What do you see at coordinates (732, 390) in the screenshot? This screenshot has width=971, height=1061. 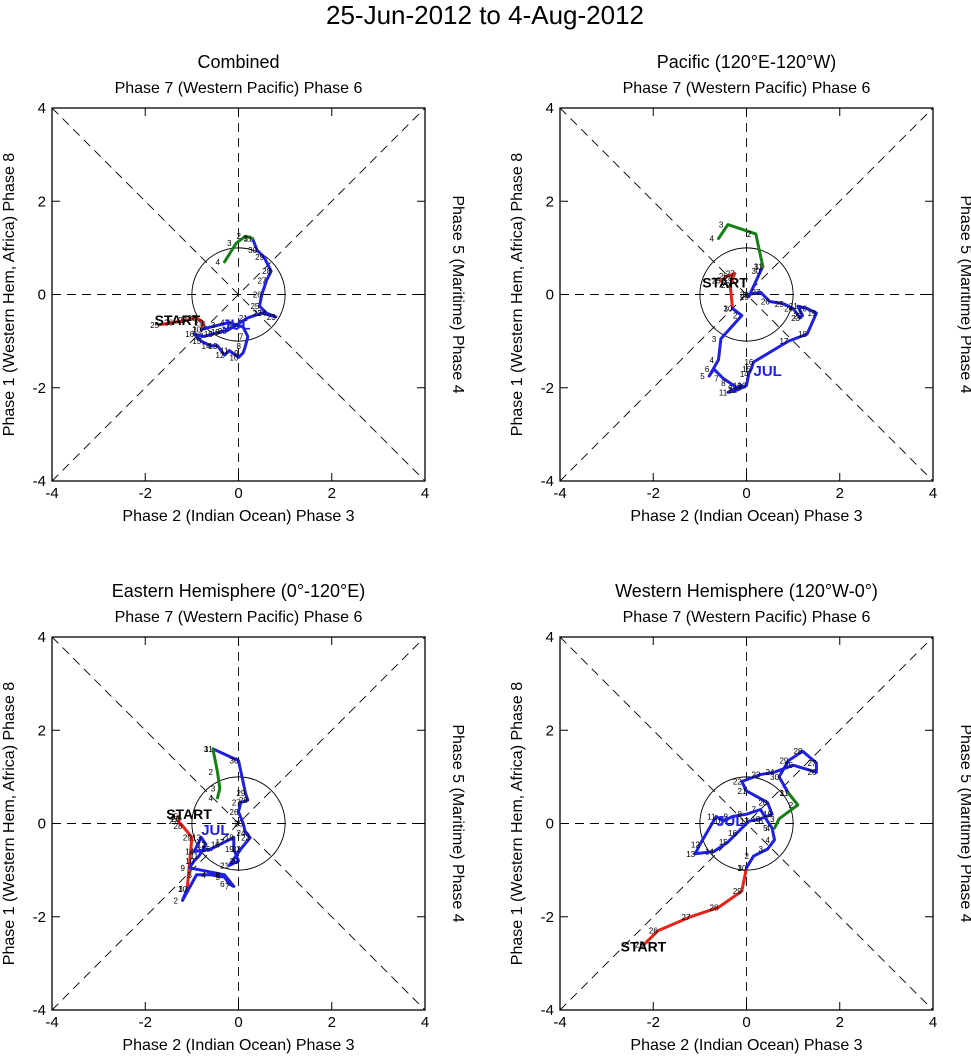 I see `day-label: 12` at bounding box center [732, 390].